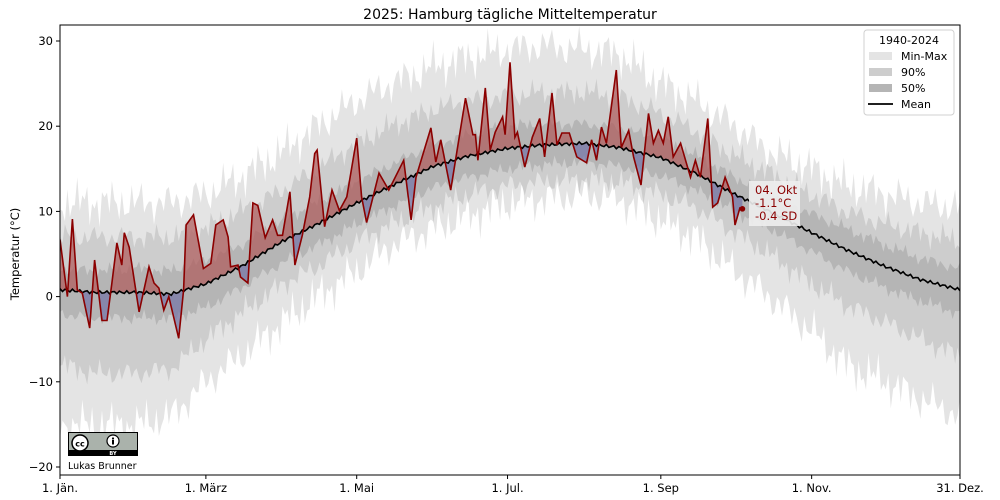 Image resolution: width=1000 pixels, height=500 pixels. What do you see at coordinates (103, 444) in the screenshot?
I see `cc-by-license-logo: cc BY` at bounding box center [103, 444].